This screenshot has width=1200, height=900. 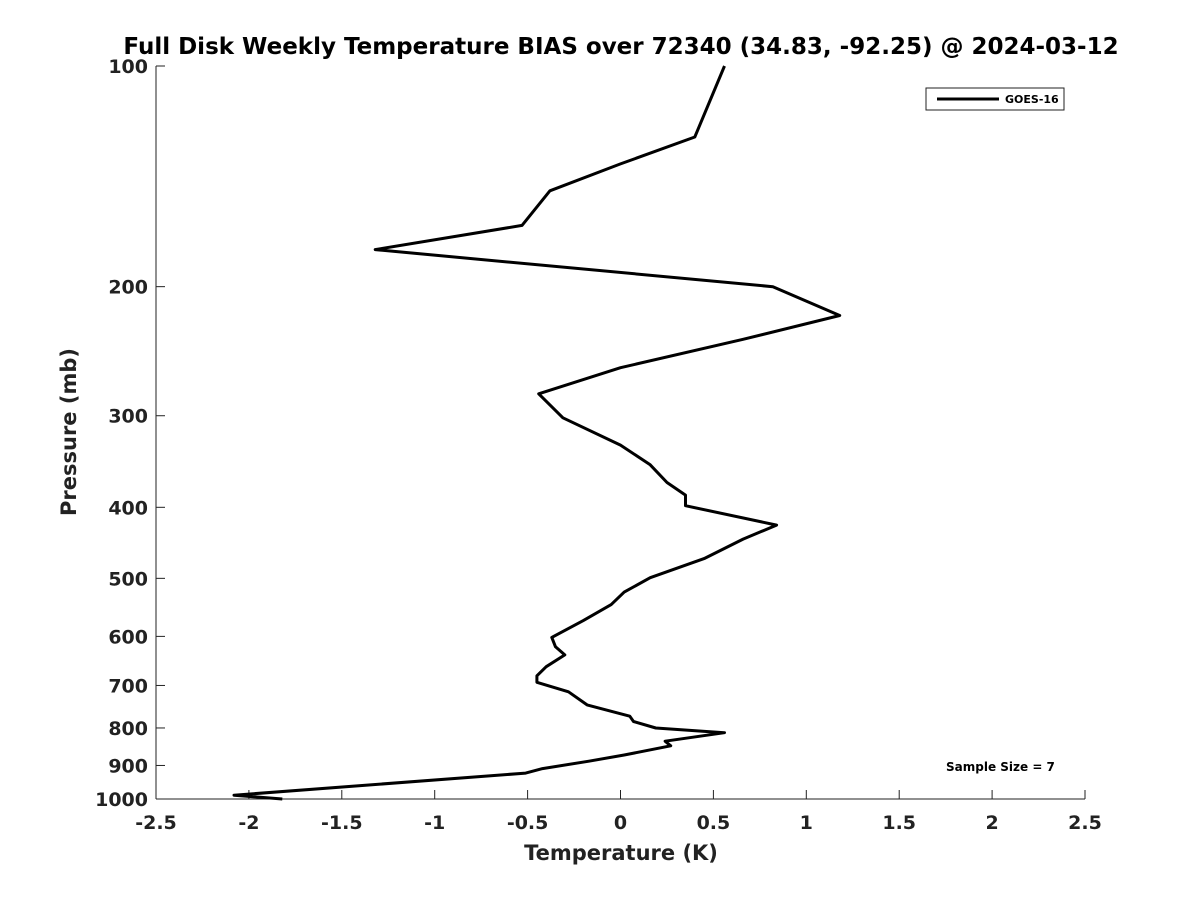 I want to click on x-tick-label: 1, so click(x=806, y=823).